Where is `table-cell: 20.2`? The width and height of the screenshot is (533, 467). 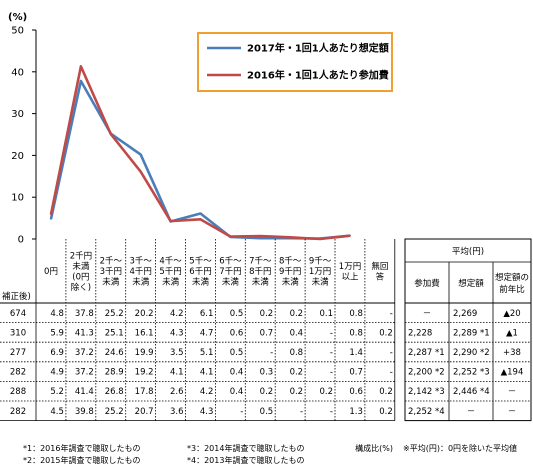 table-cell: 20.2 is located at coordinates (144, 314).